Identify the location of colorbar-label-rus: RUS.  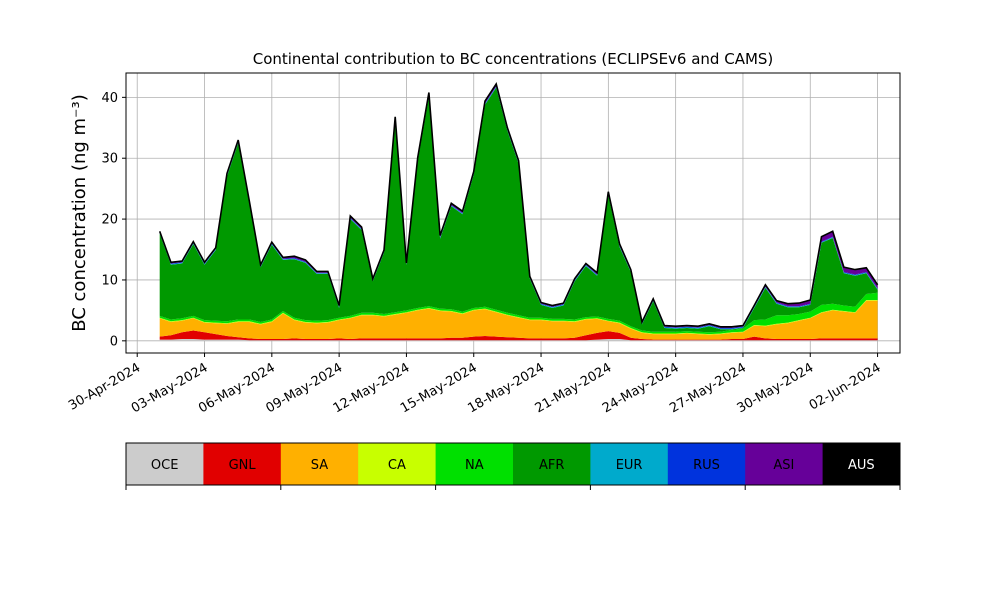
(706, 465).